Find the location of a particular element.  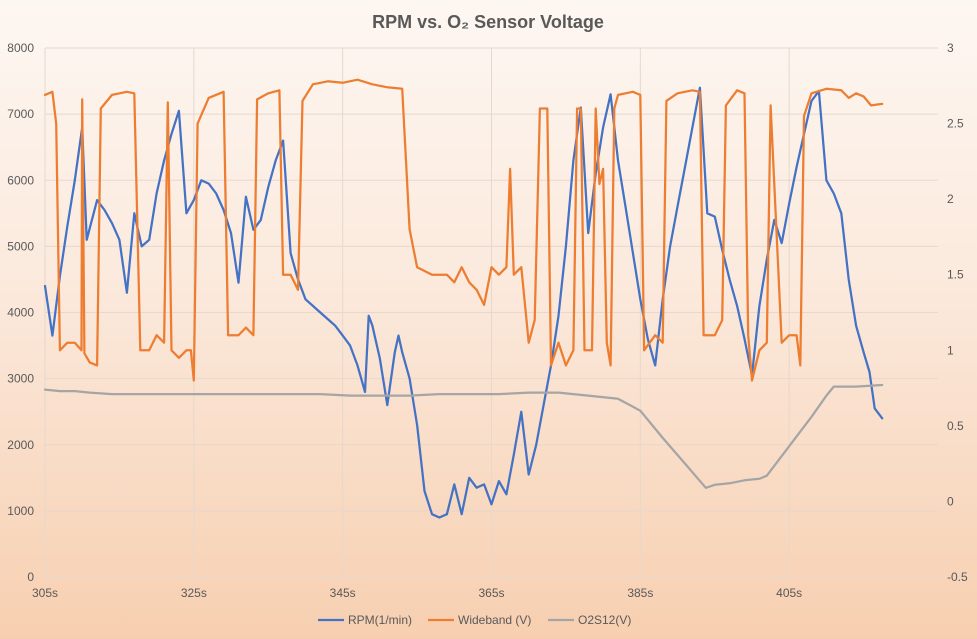

legend-item: O2S12(V) is located at coordinates (589, 620).